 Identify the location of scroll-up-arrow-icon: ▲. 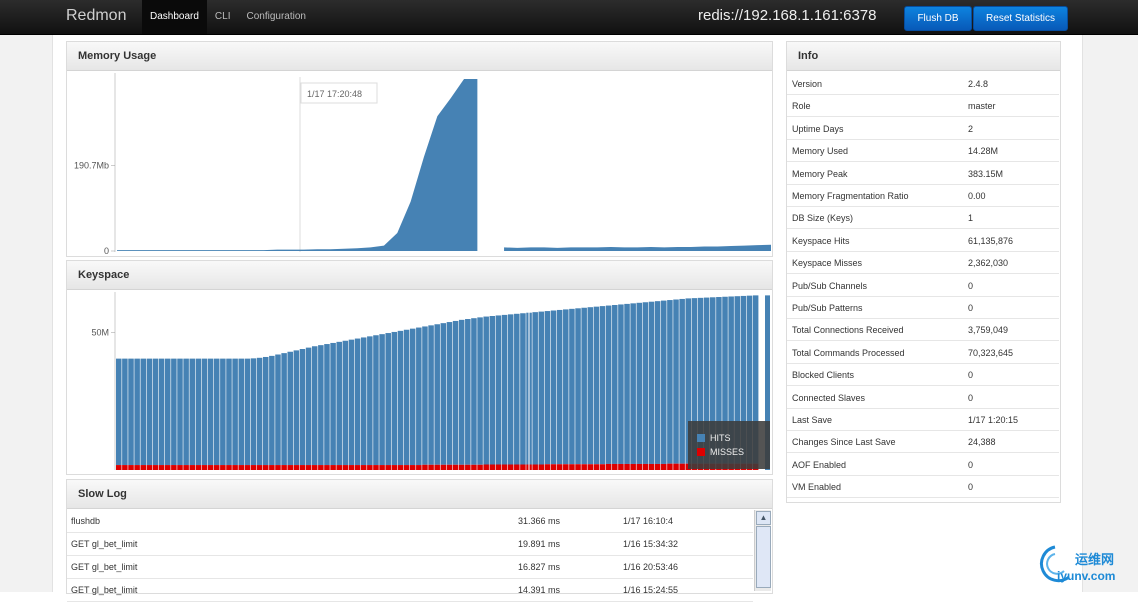
(763, 518).